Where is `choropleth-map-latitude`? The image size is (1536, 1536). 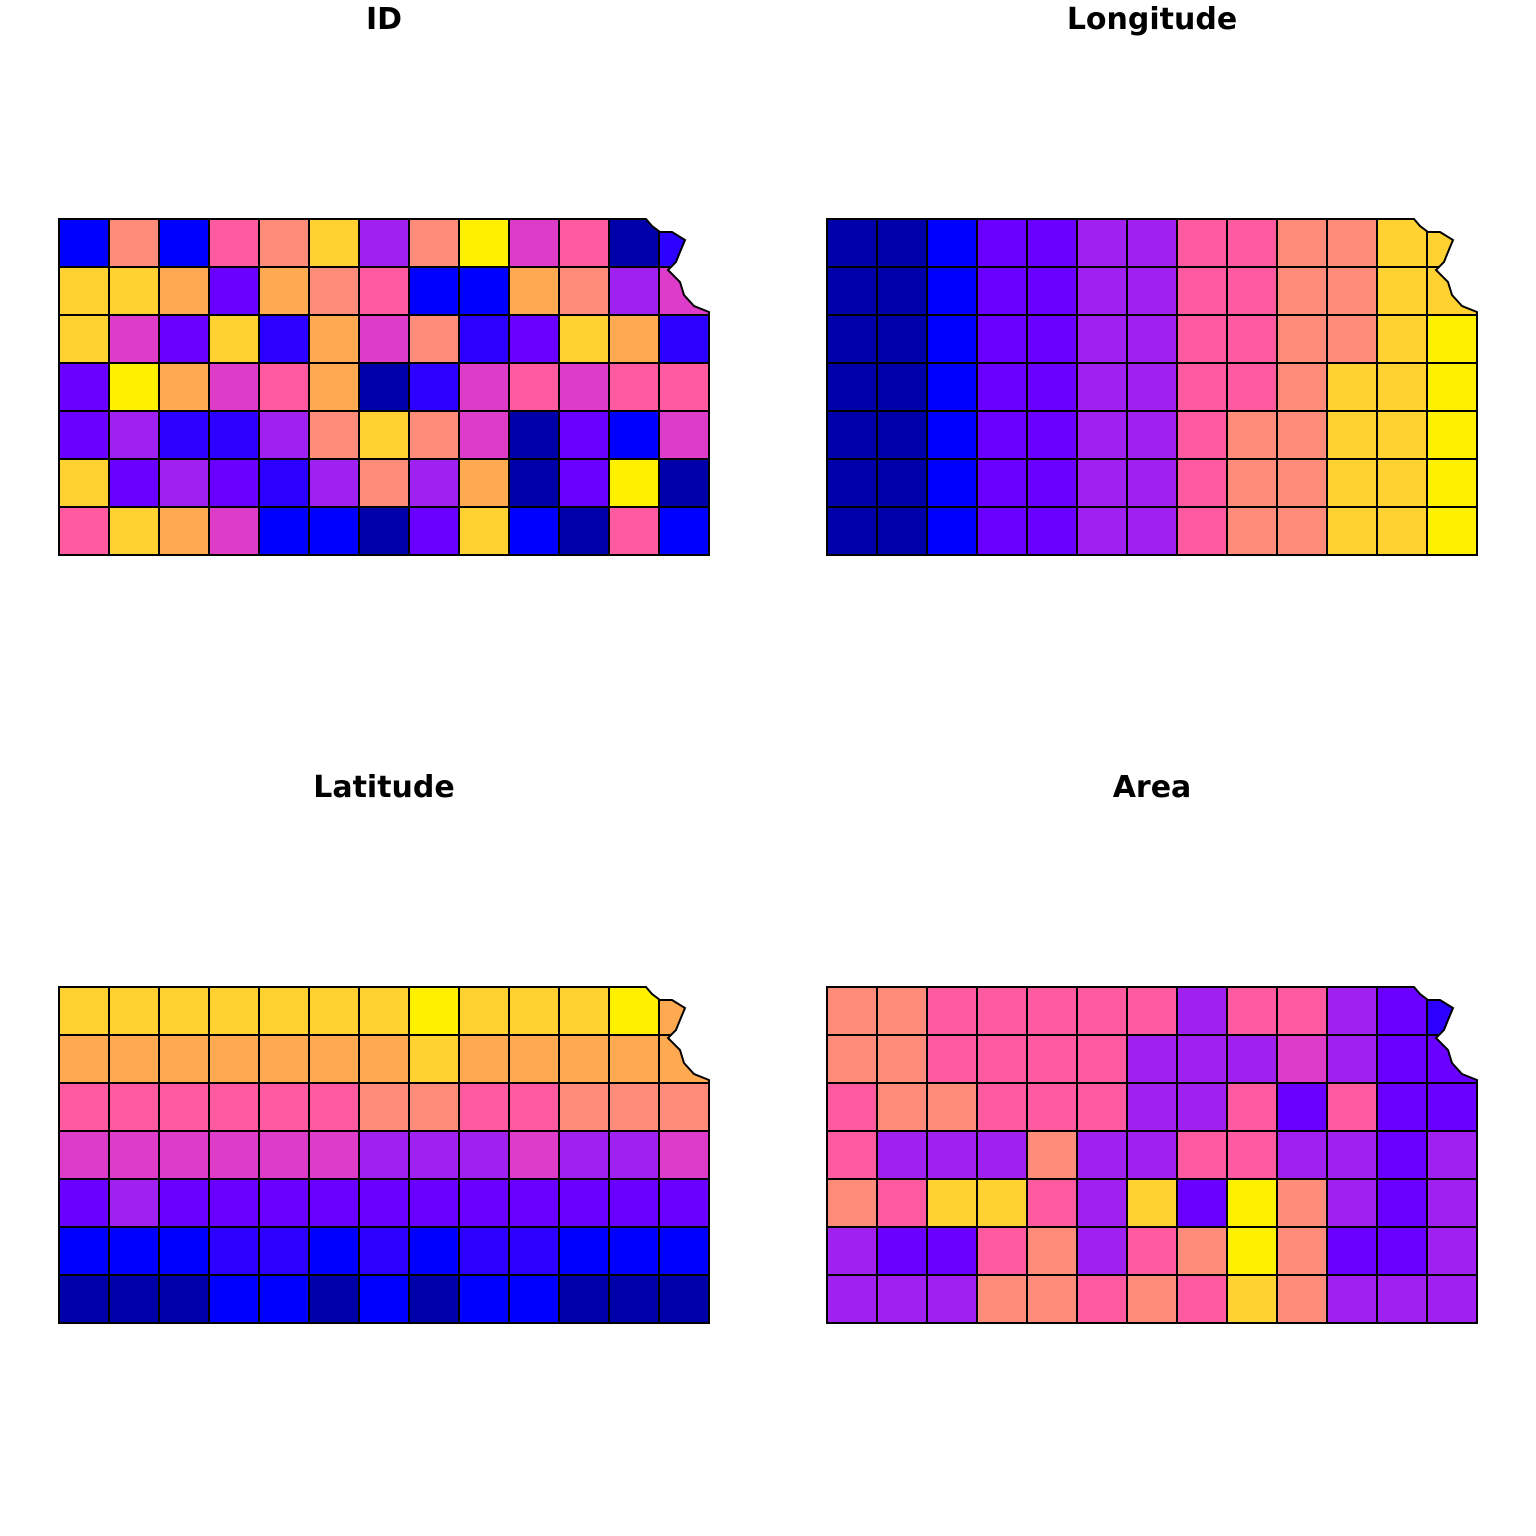
choropleth-map-latitude is located at coordinates (384, 1155).